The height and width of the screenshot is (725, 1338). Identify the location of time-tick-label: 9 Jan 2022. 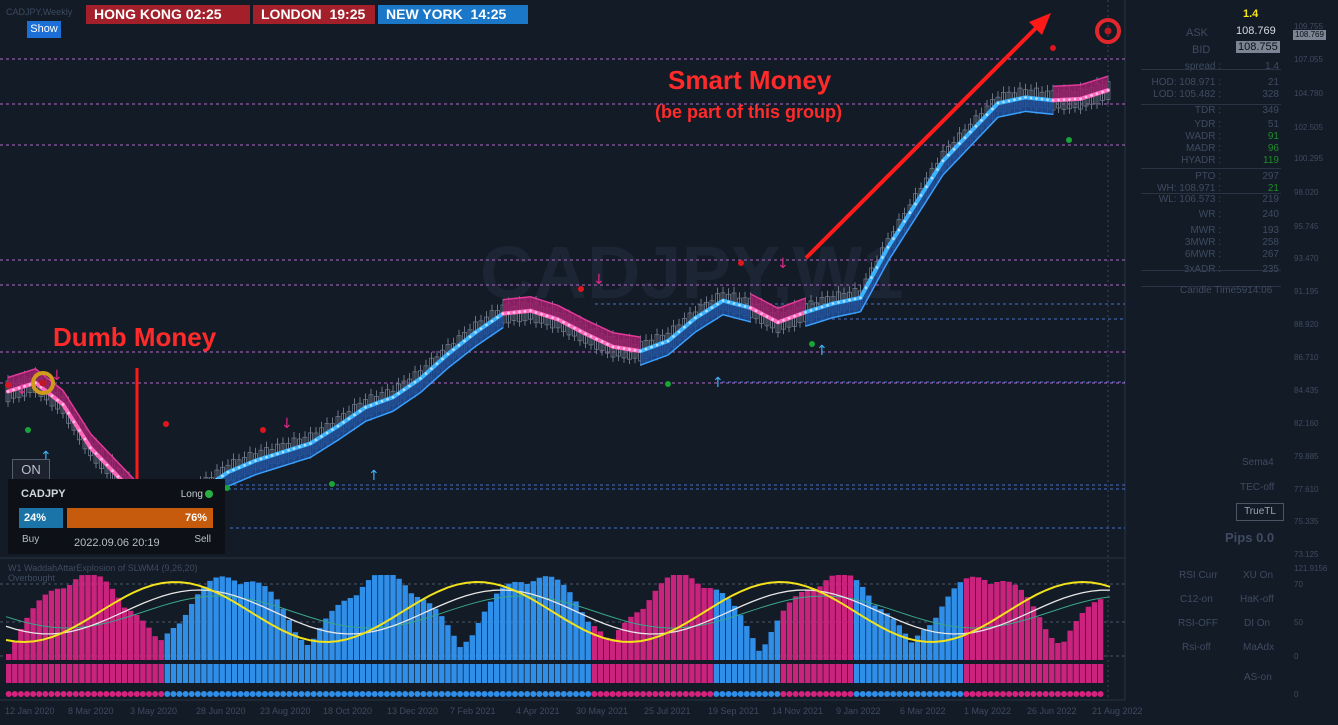
(858, 711).